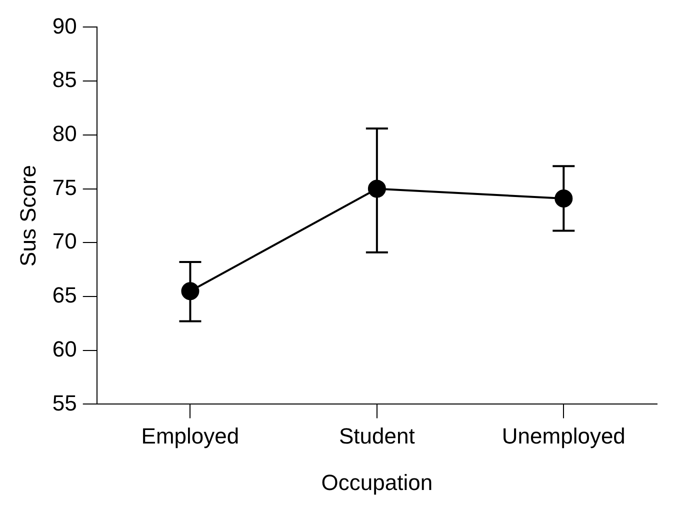 This screenshot has width=675, height=513. Describe the element at coordinates (64, 241) in the screenshot. I see `y-tick-label: 70` at that location.